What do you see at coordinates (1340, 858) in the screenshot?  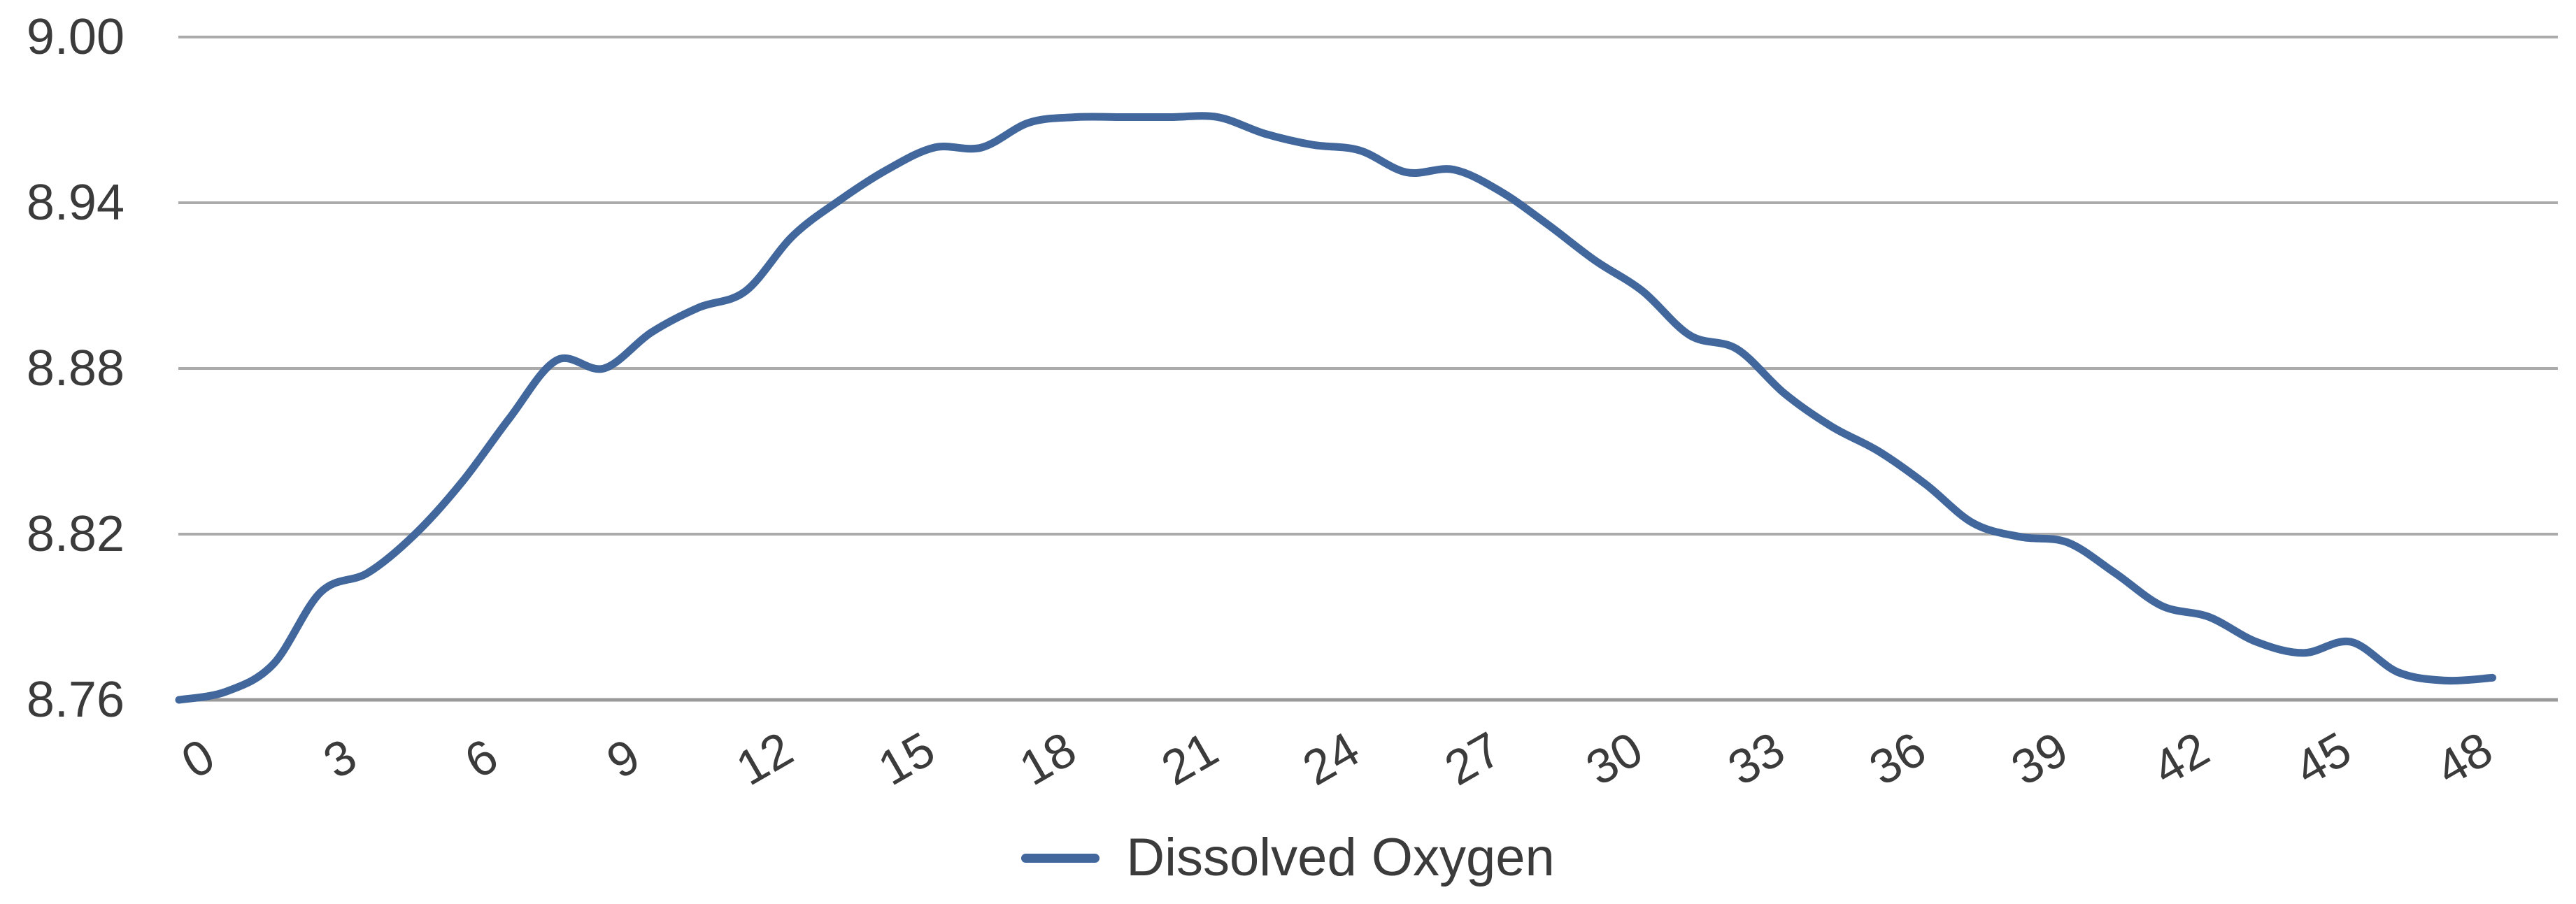 I see `legend-label: Dissolved Oxygen` at bounding box center [1340, 858].